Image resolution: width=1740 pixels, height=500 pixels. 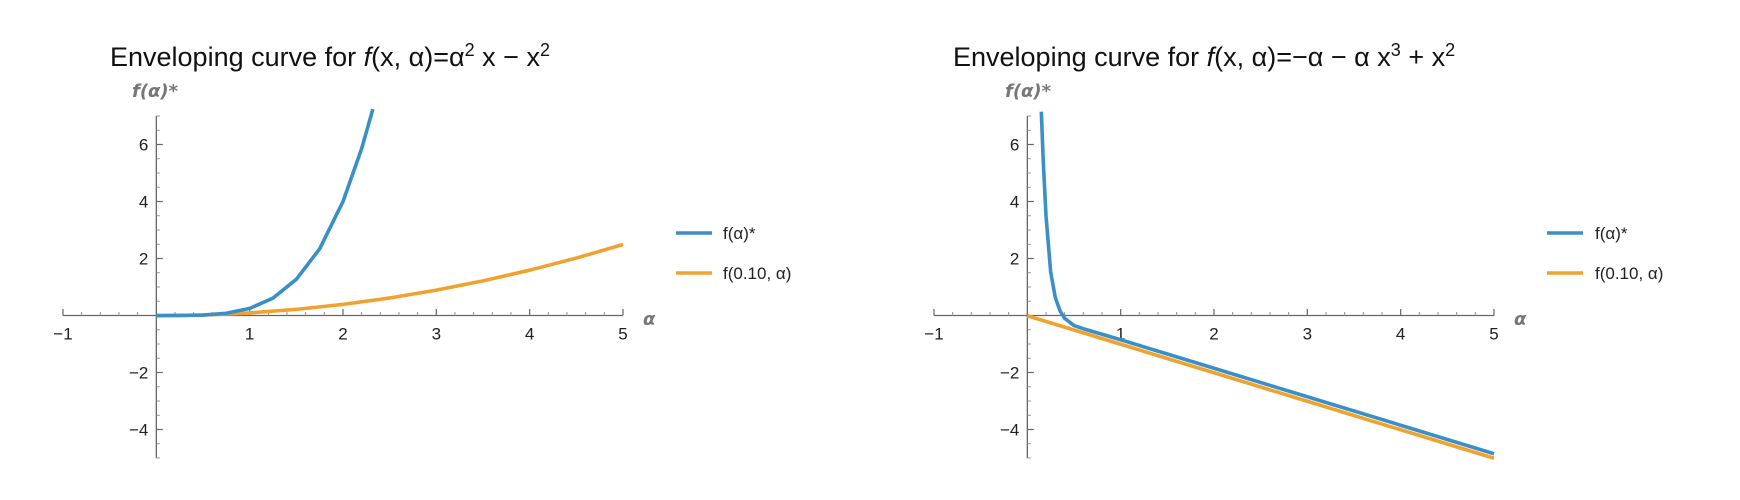 What do you see at coordinates (330, 56) in the screenshot?
I see `chart-title: Enveloping curve for f(x, α)=α2 x − x2` at bounding box center [330, 56].